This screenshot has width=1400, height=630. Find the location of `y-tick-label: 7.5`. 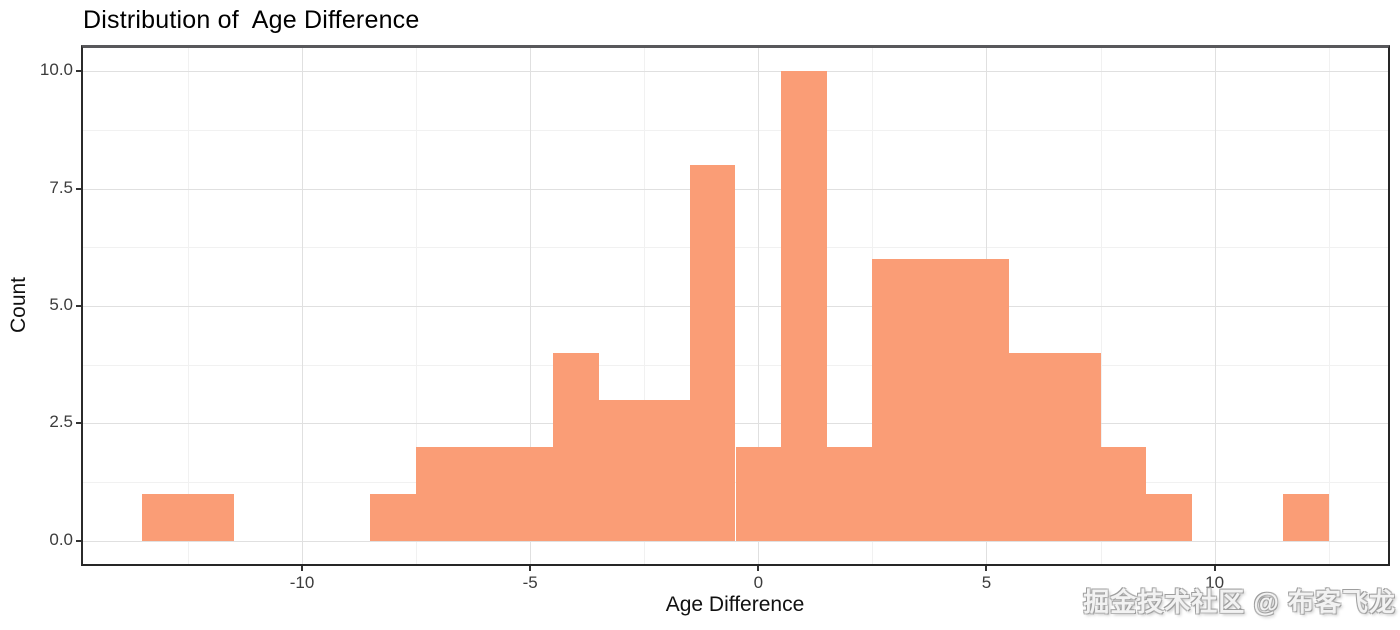

y-tick-label: 7.5 is located at coordinates (61, 187).